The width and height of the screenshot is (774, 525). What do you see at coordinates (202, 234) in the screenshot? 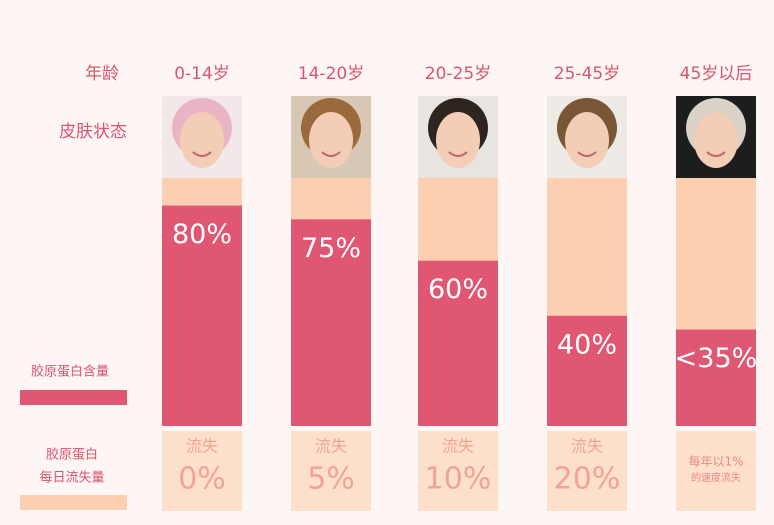
I see `value-label: 80%` at bounding box center [202, 234].